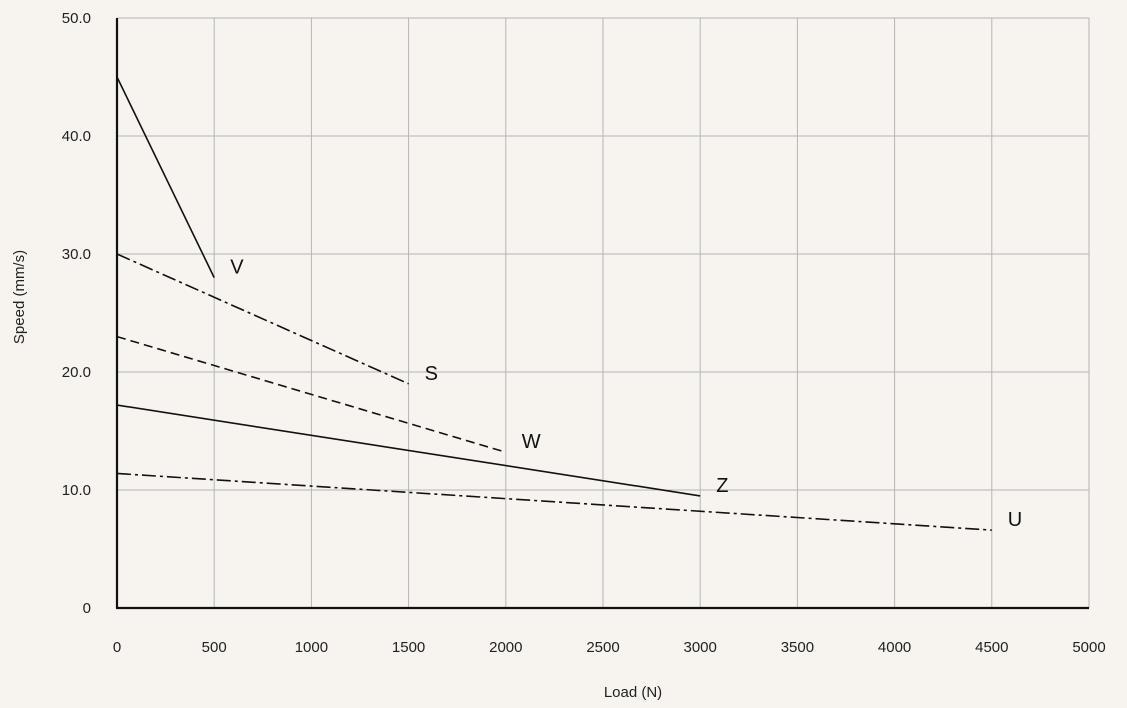  I want to click on x-tick-label: 3500, so click(797, 647).